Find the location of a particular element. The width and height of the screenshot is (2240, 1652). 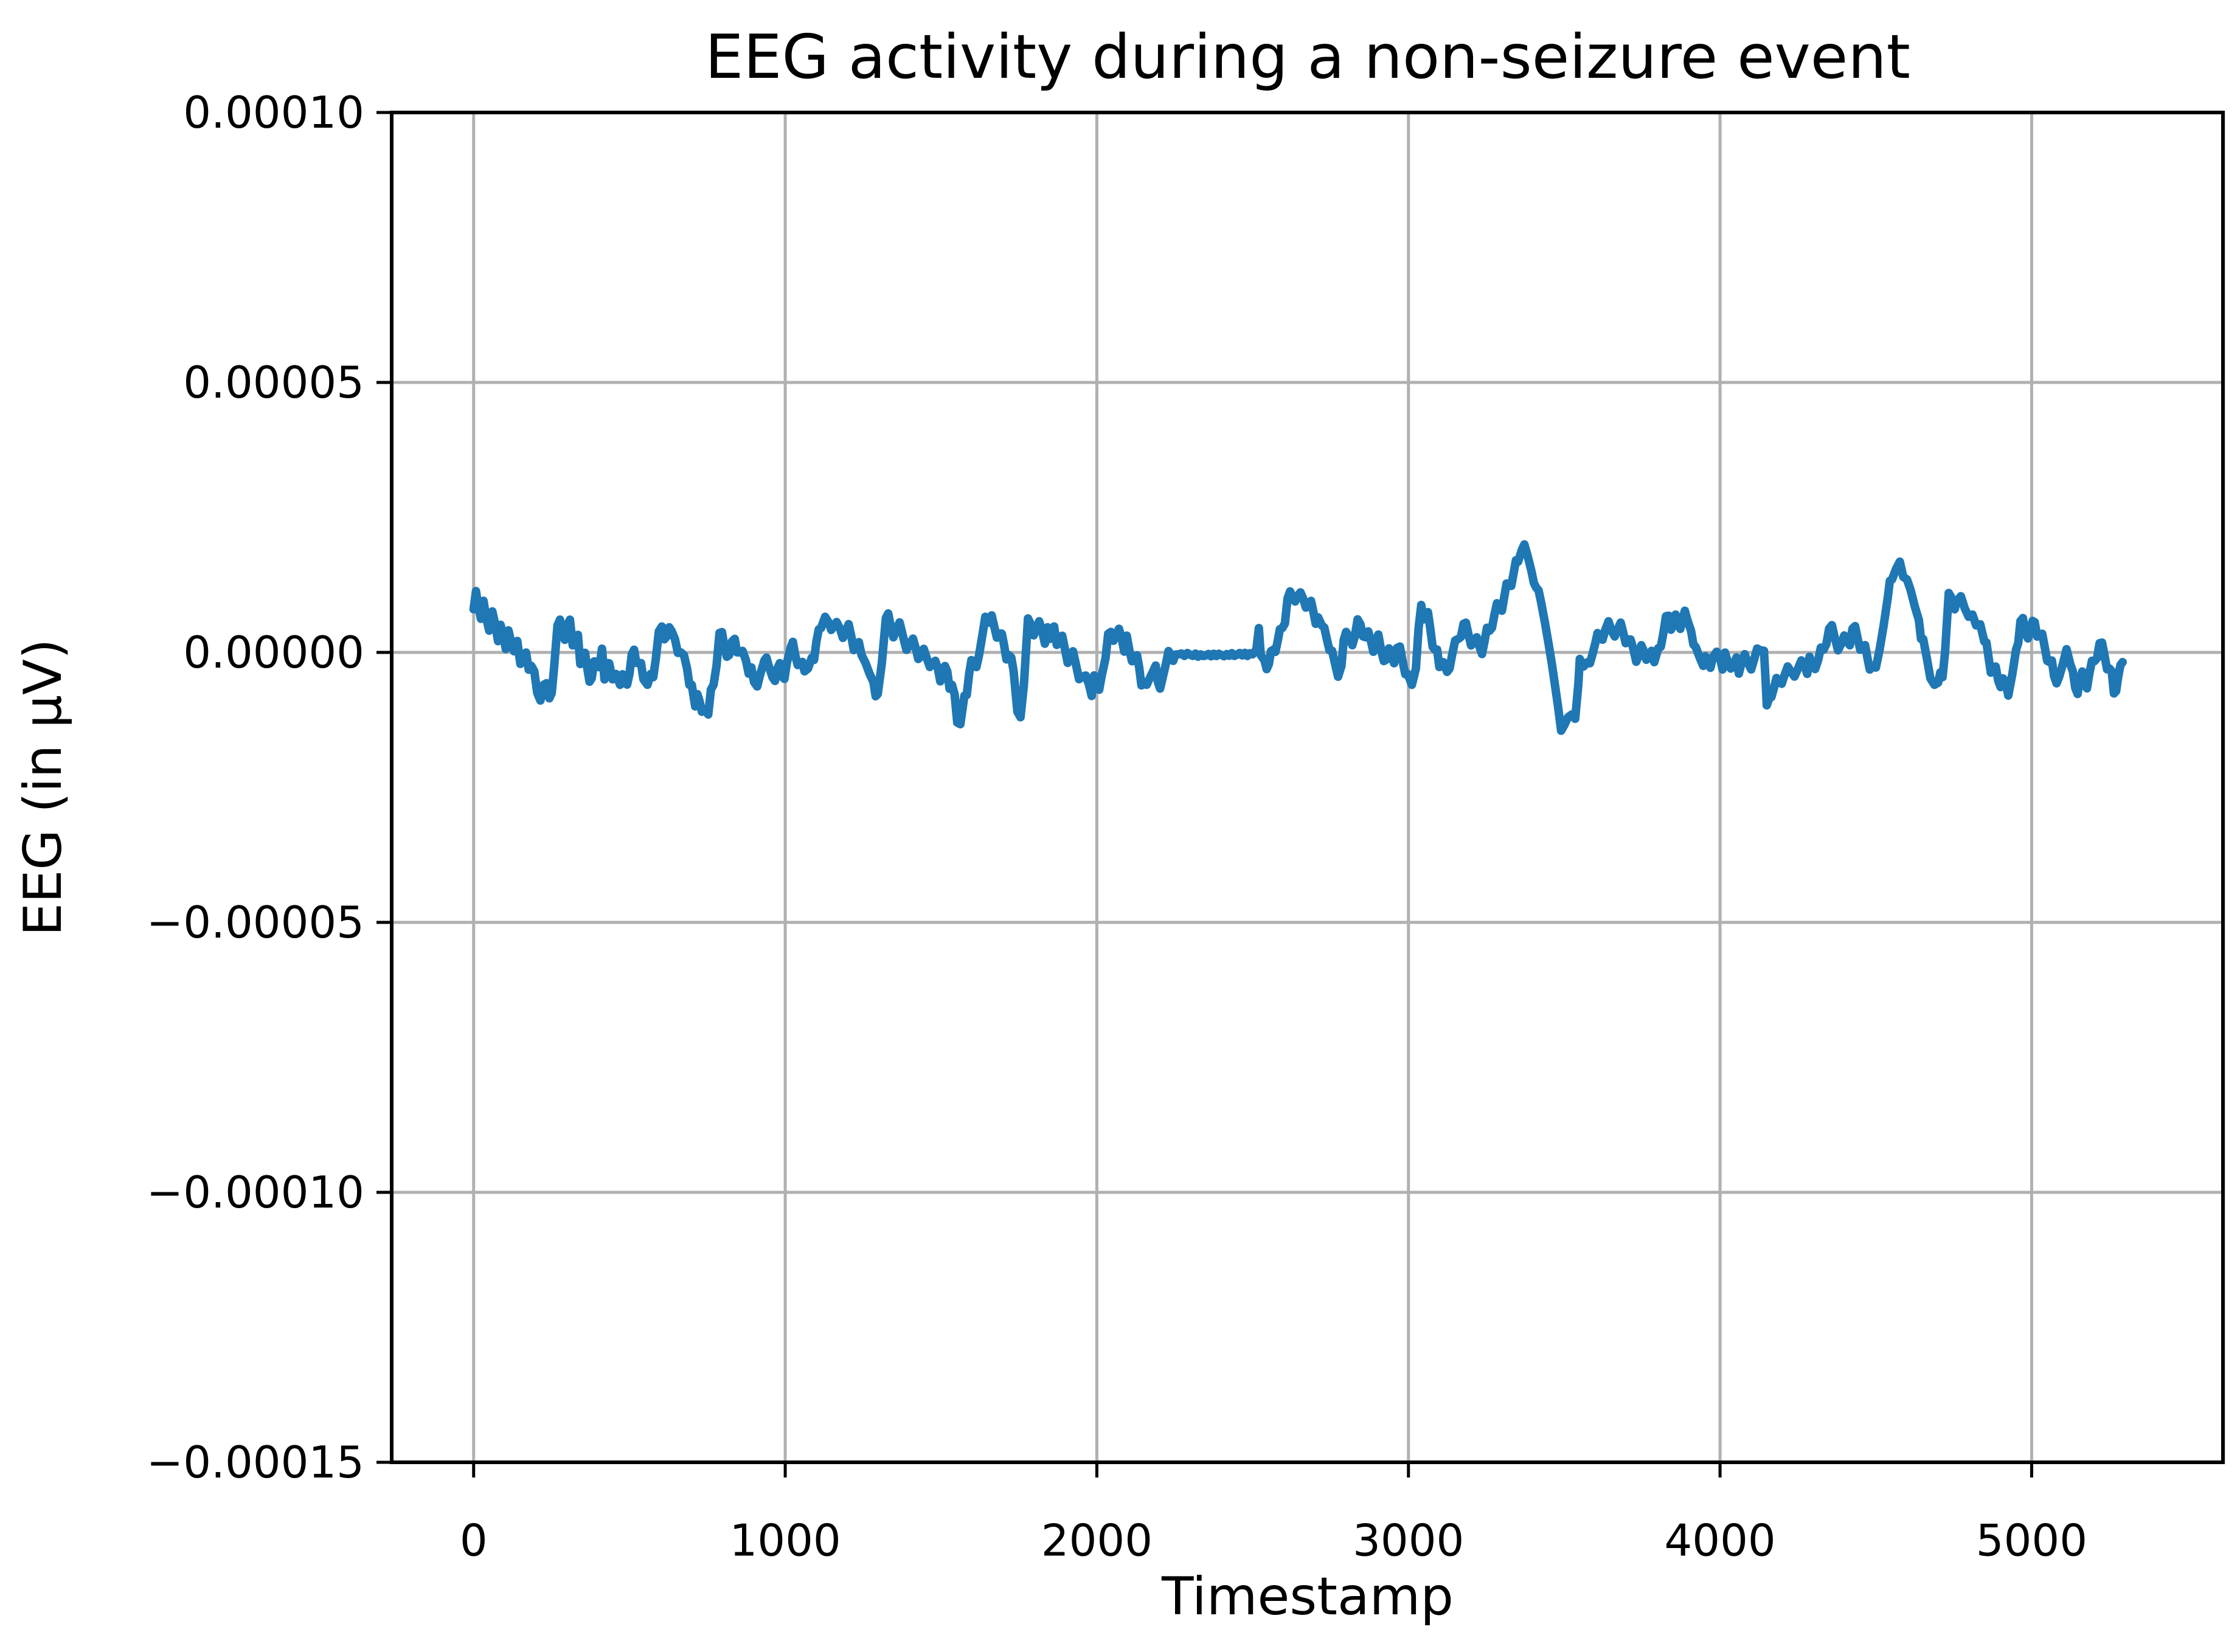

x-tick-label: 3000 is located at coordinates (1408, 1540).